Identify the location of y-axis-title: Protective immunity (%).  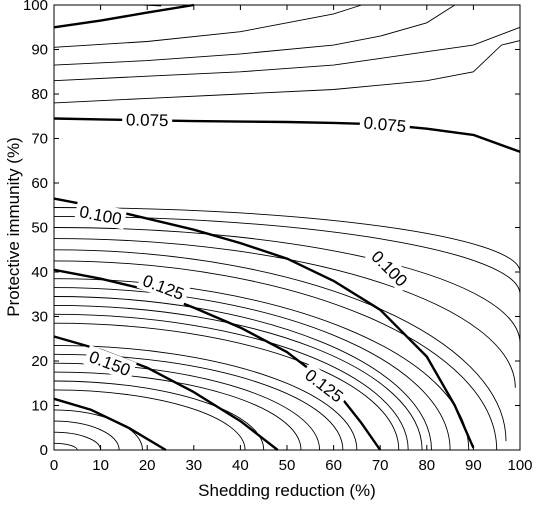
(13, 226).